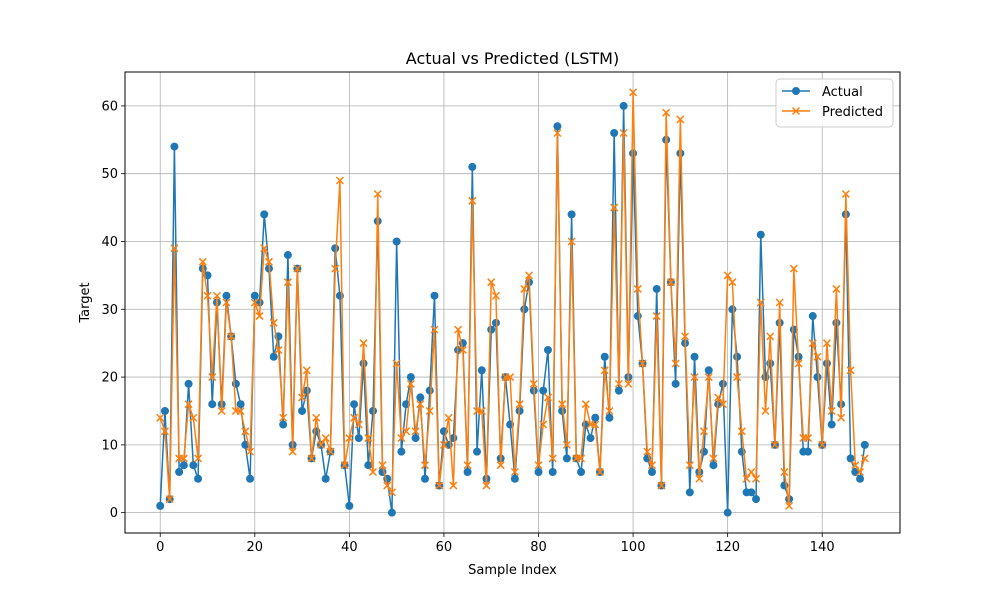  I want to click on x-tick-label: 40, so click(349, 547).